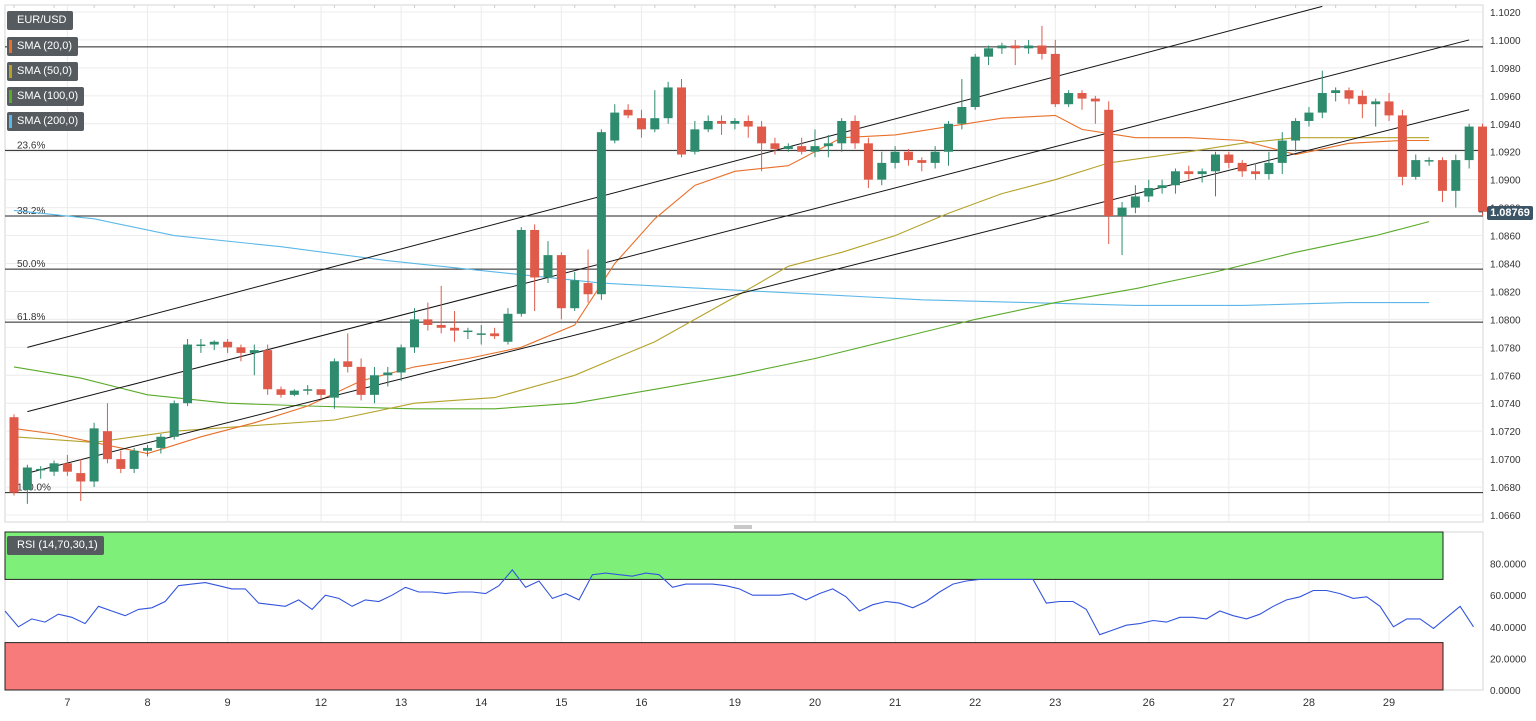 Image resolution: width=1536 pixels, height=721 pixels. What do you see at coordinates (40, 20) in the screenshot?
I see `symbol-label: EUR/USD` at bounding box center [40, 20].